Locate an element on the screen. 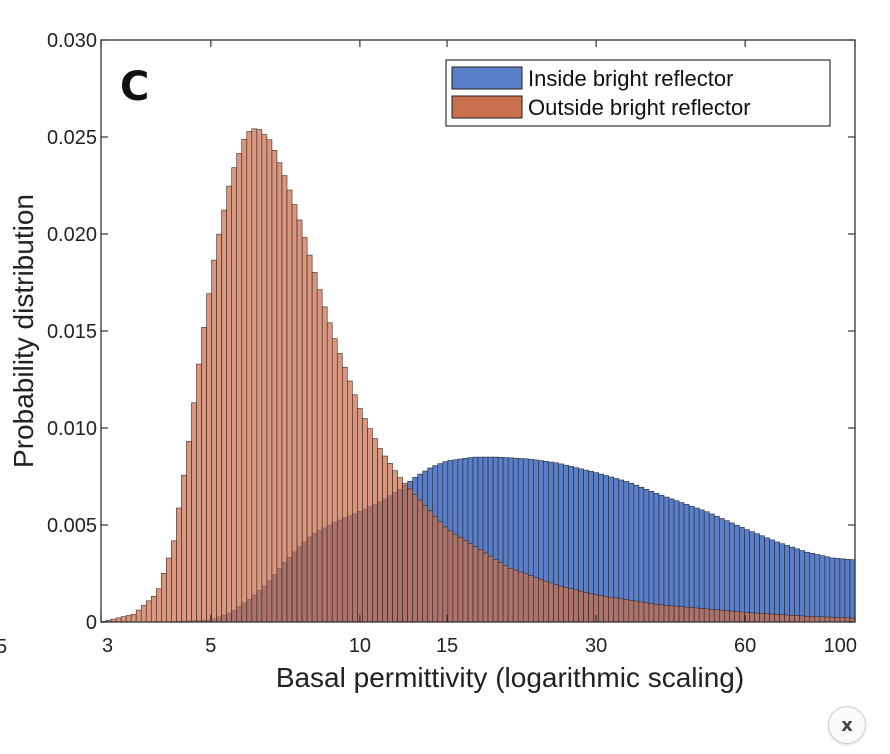  y-tick-label: 0.015 is located at coordinates (72, 332).